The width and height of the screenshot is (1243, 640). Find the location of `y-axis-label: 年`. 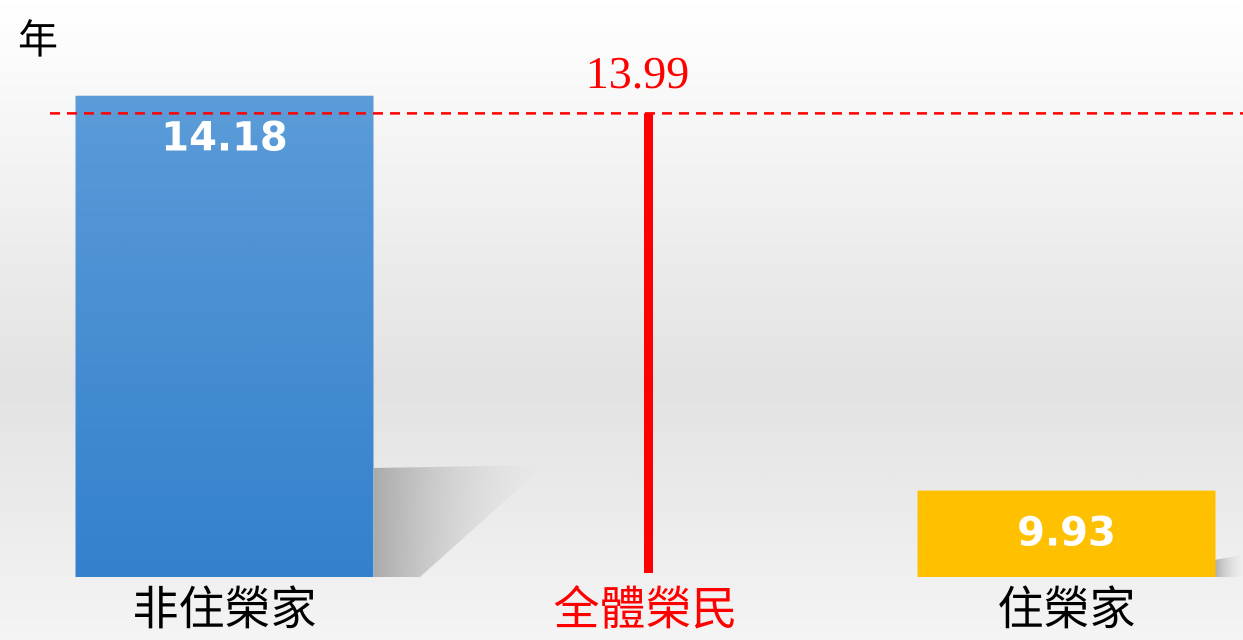

y-axis-label: 年 is located at coordinates (38, 40).